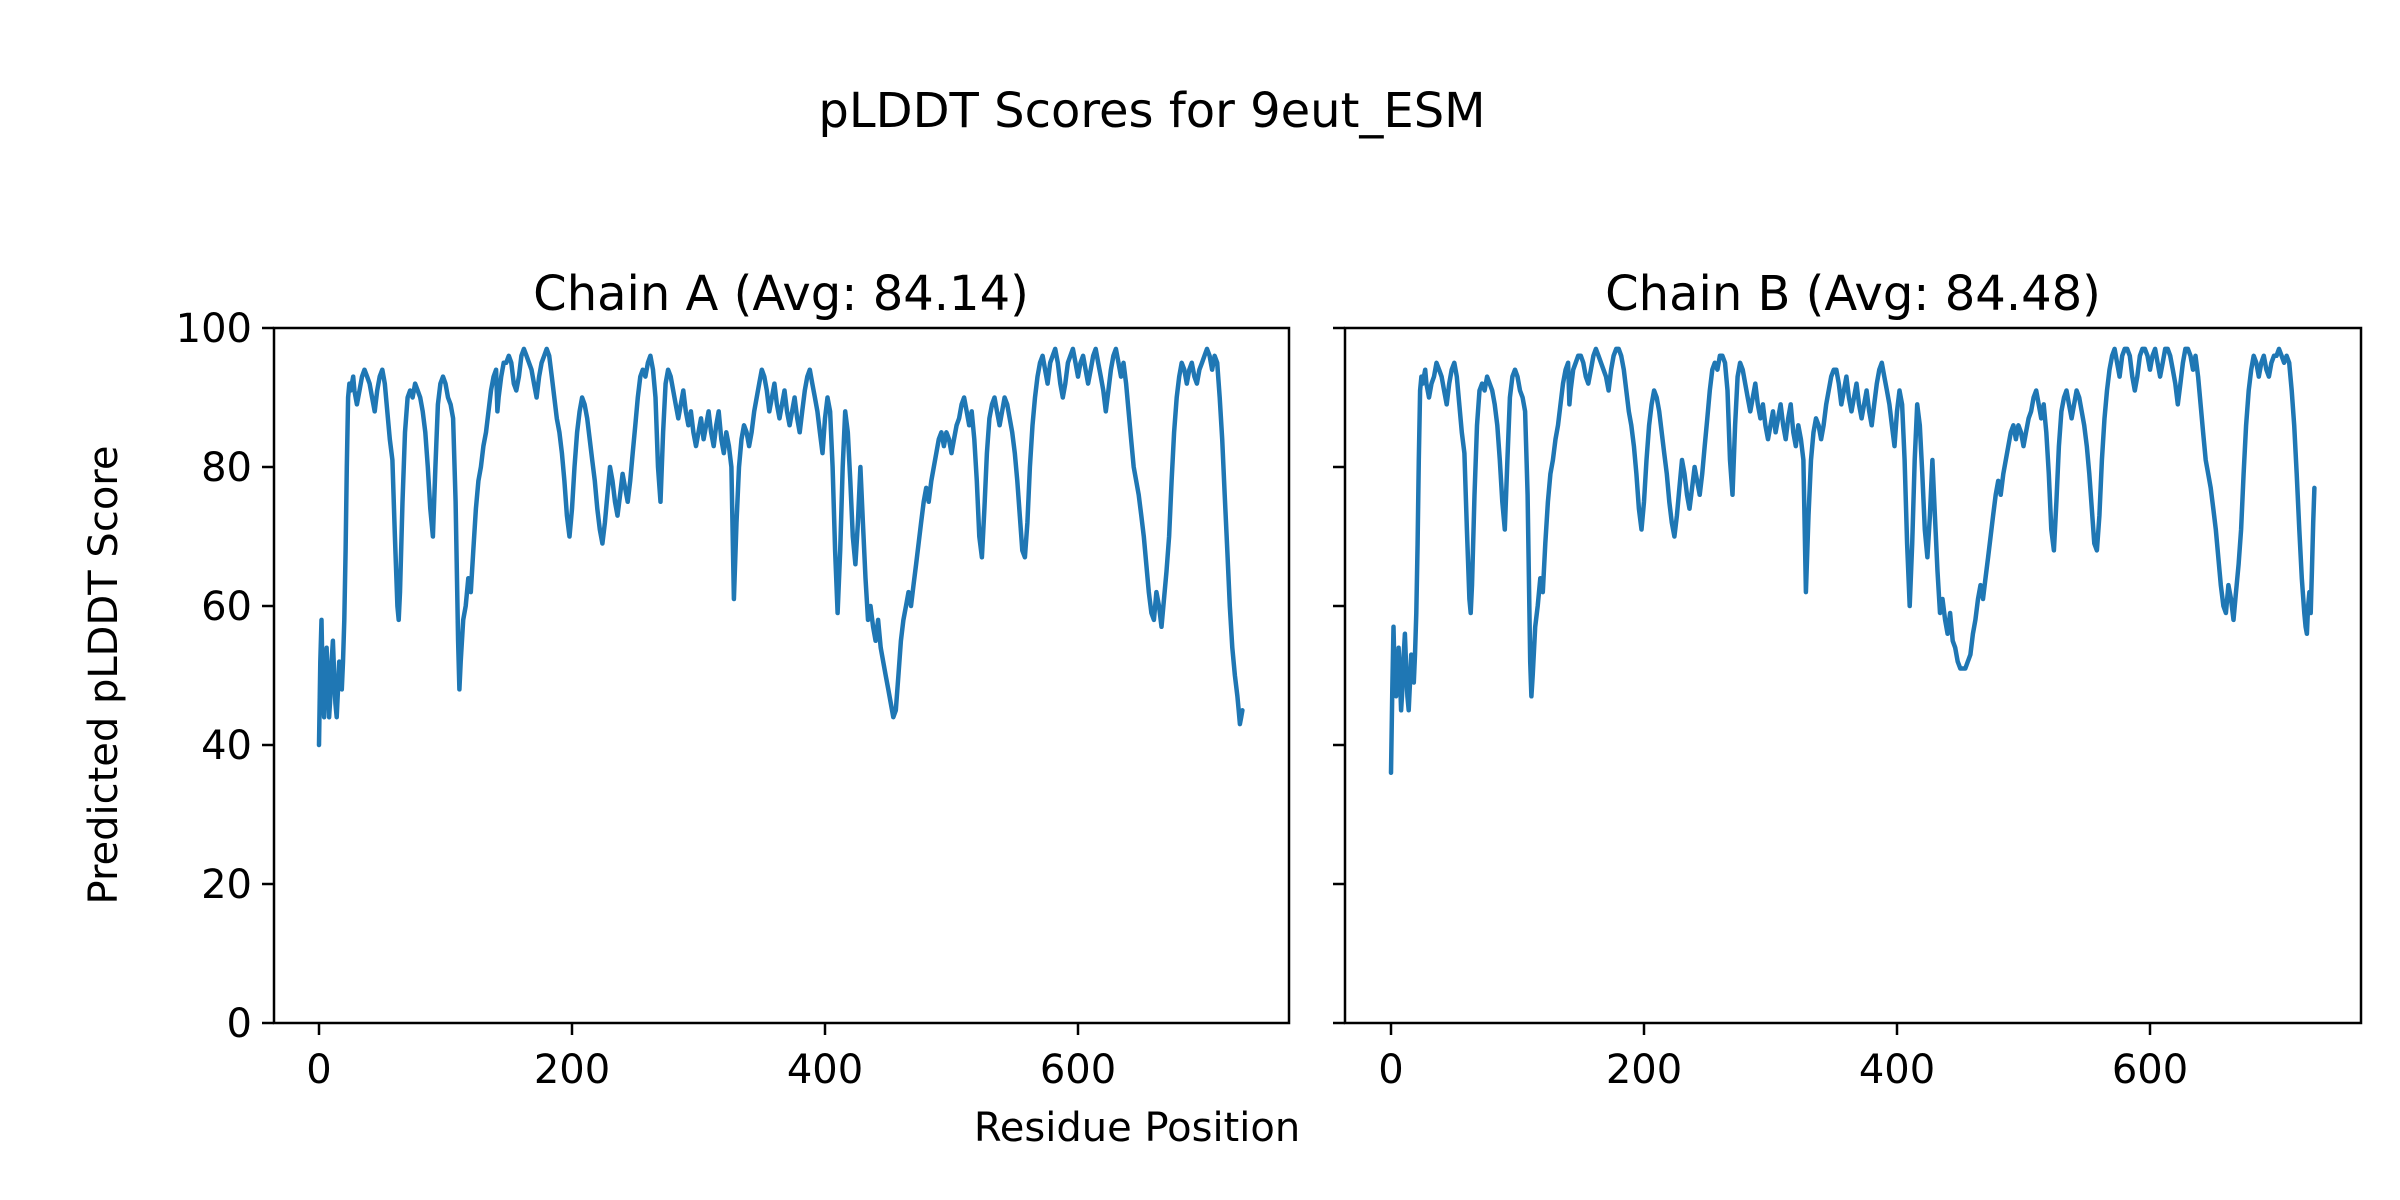 This screenshot has height=1200, width=2400. I want to click on chain-a-y-tick-label: 40, so click(226, 746).